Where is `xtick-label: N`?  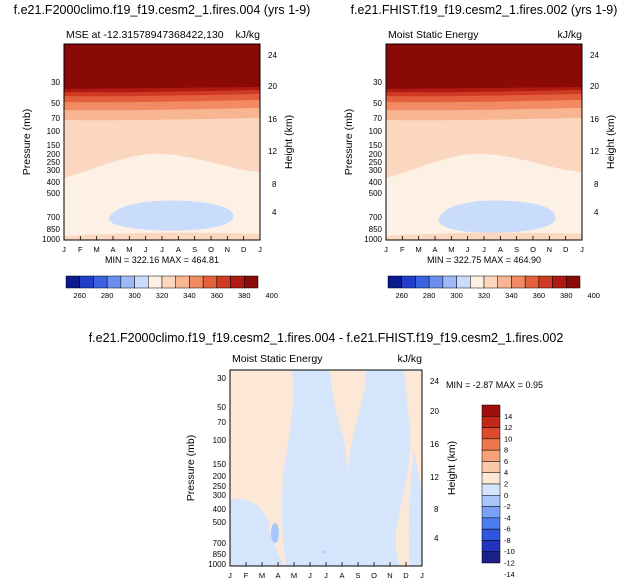 xtick-label: N is located at coordinates (549, 249).